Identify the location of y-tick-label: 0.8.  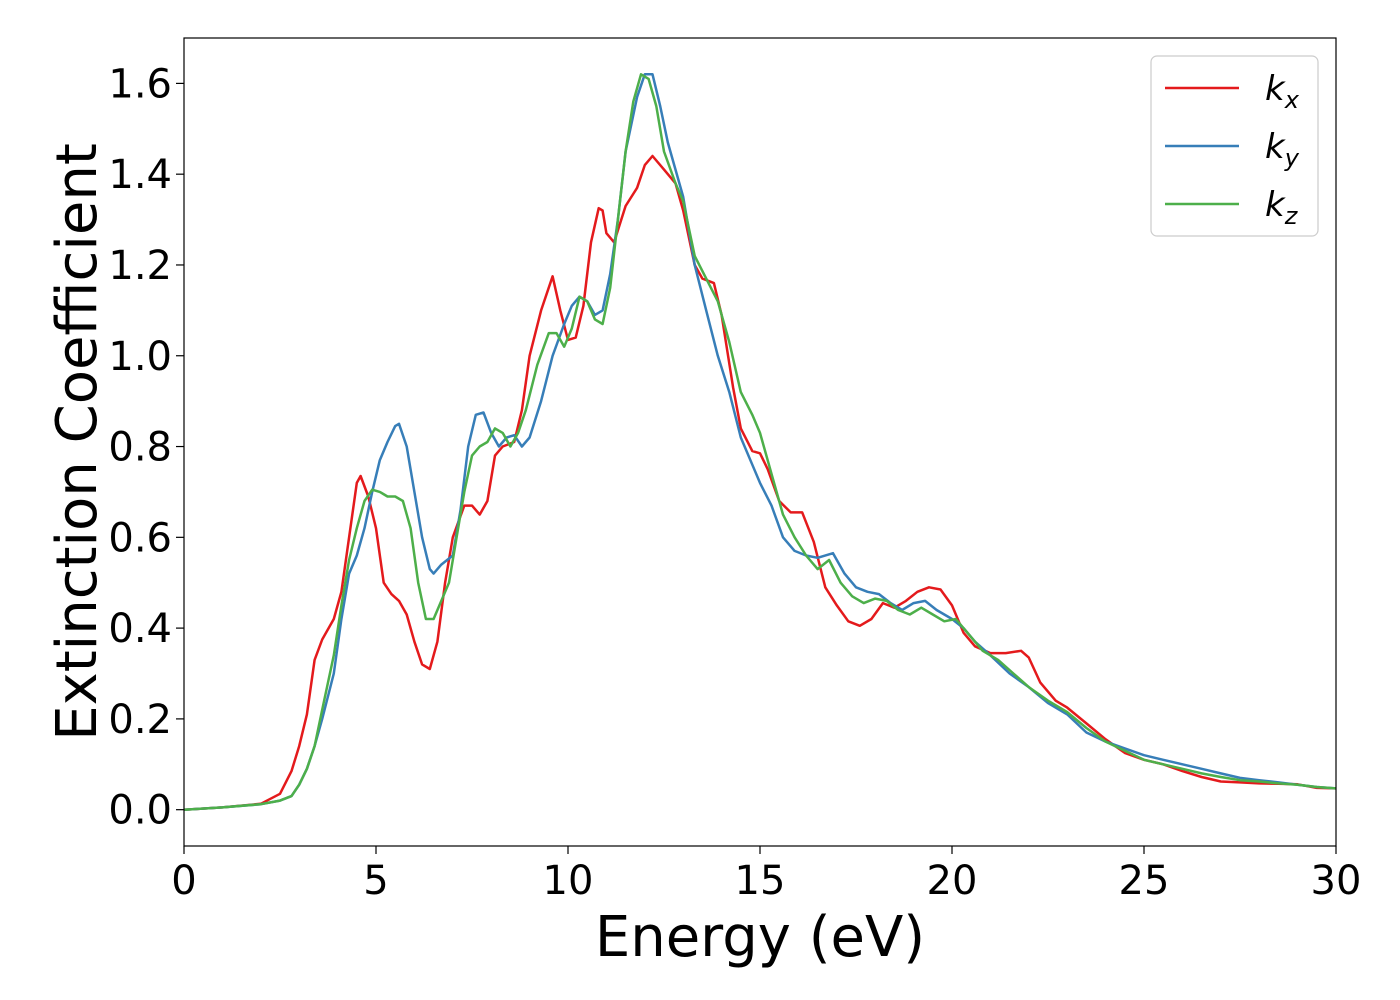
(140, 448).